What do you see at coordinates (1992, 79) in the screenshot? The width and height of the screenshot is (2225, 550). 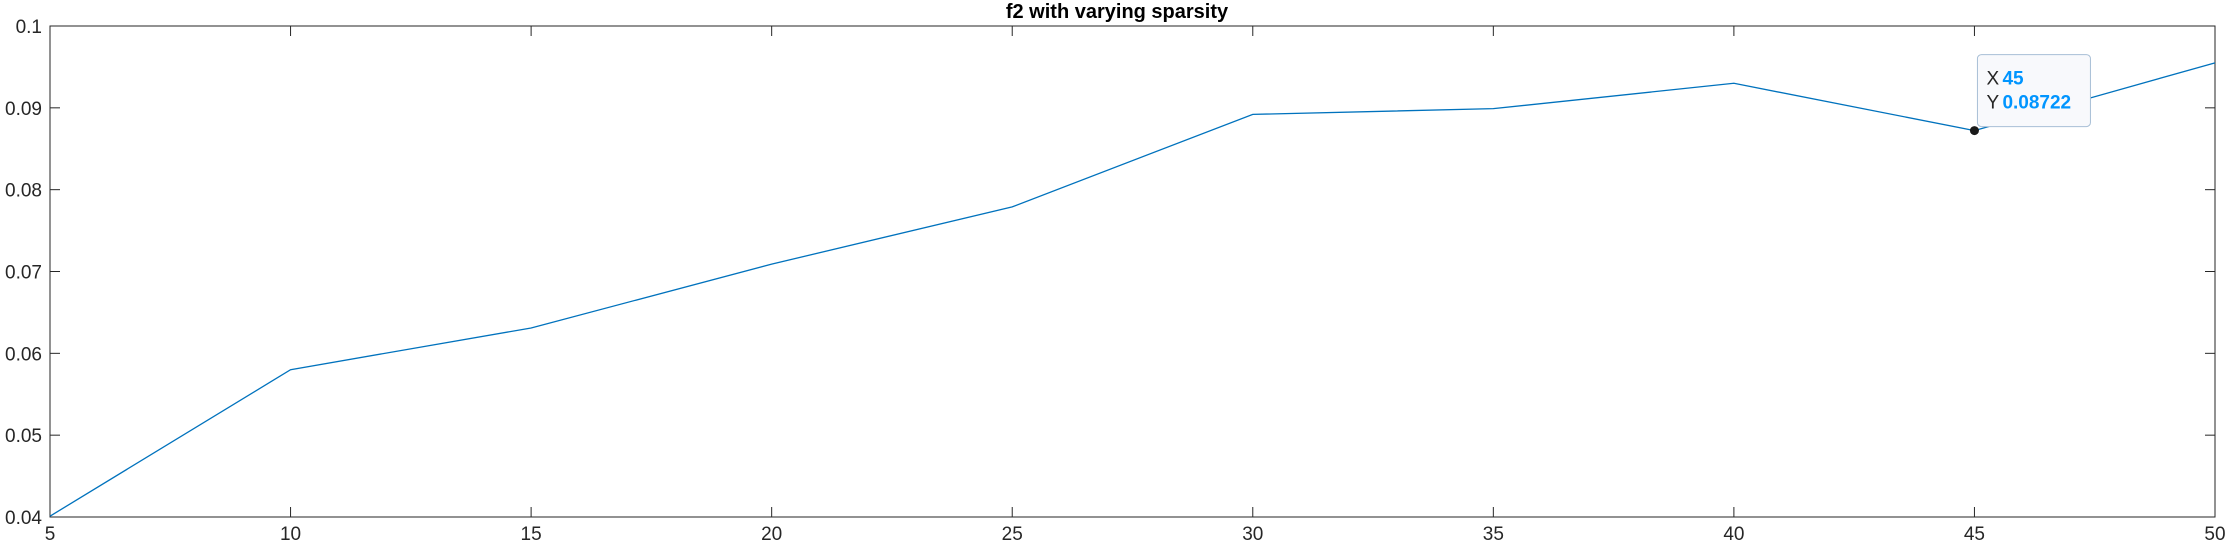 I see `datatip-x-key: X` at bounding box center [1992, 79].